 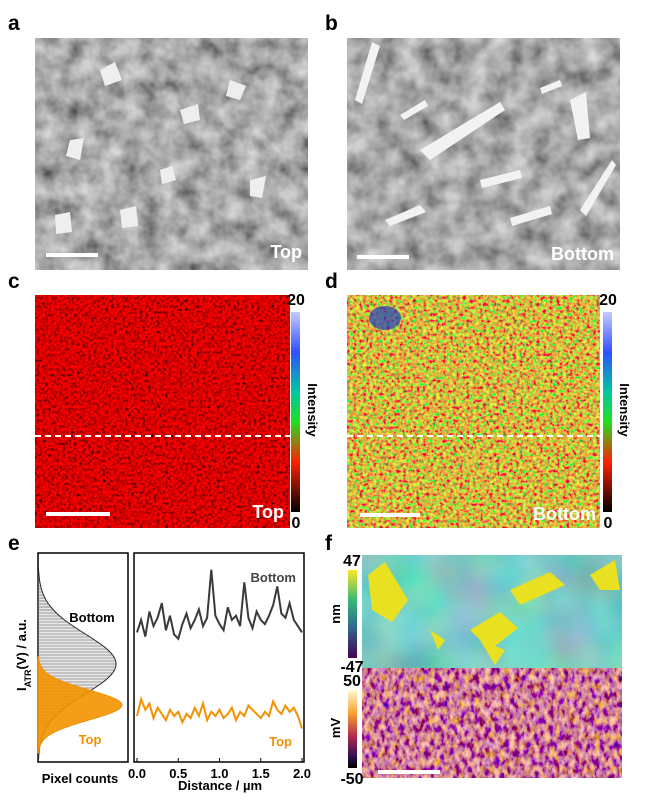 I want to click on colorbar-max: 50, so click(x=352, y=681).